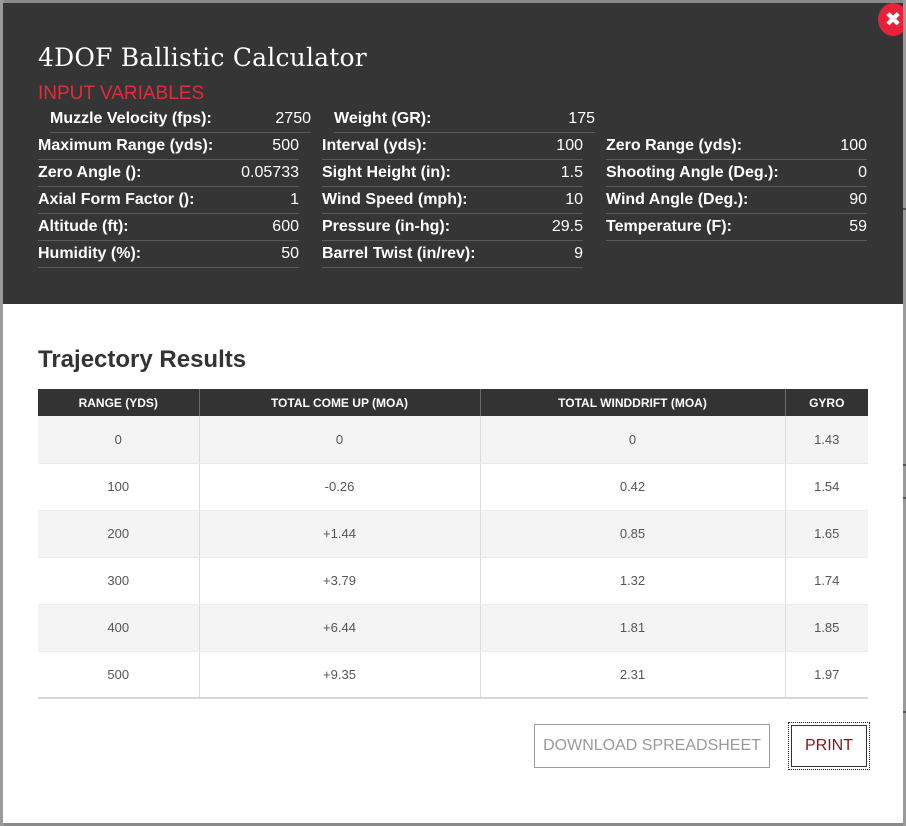 This screenshot has height=826, width=906. I want to click on cell-gyro: 1.74, so click(826, 581).